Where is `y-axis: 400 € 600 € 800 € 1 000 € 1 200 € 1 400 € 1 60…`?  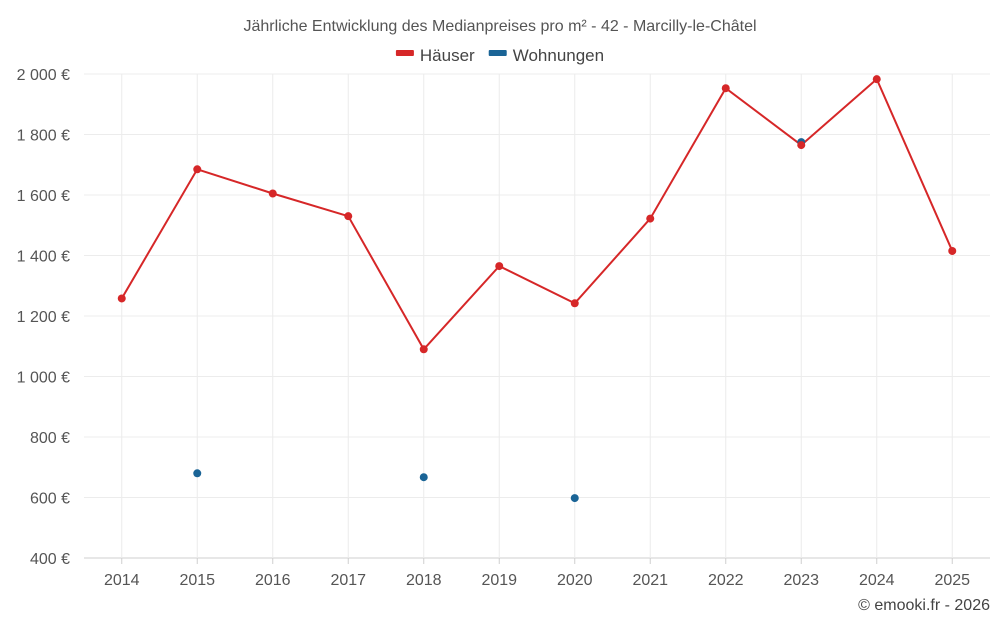
y-axis: 400 € 600 € 800 € 1 000 € 1 200 € 1 400 € 1 60… is located at coordinates (43, 317).